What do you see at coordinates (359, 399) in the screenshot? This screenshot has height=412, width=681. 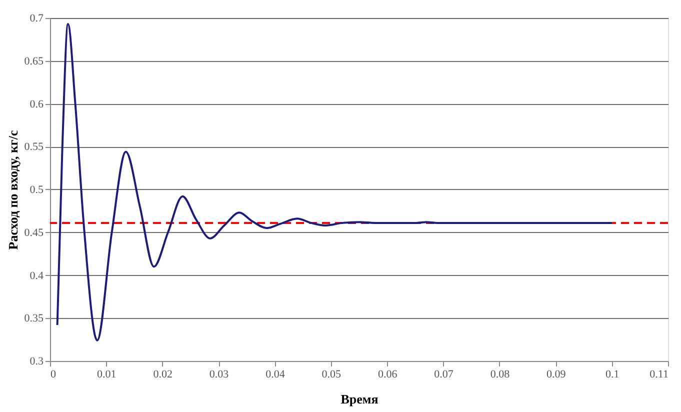 I see `x-axis-title: Время` at bounding box center [359, 399].